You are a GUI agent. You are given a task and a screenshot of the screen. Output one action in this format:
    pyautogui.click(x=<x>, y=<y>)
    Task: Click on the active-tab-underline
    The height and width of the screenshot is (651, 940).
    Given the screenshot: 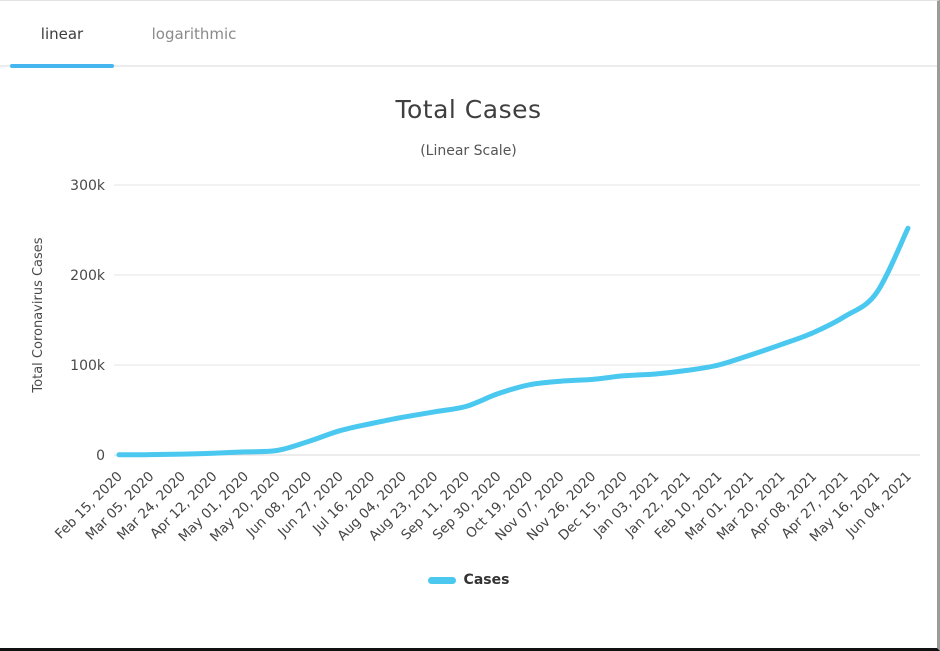 What is the action you would take?
    pyautogui.click(x=62, y=66)
    